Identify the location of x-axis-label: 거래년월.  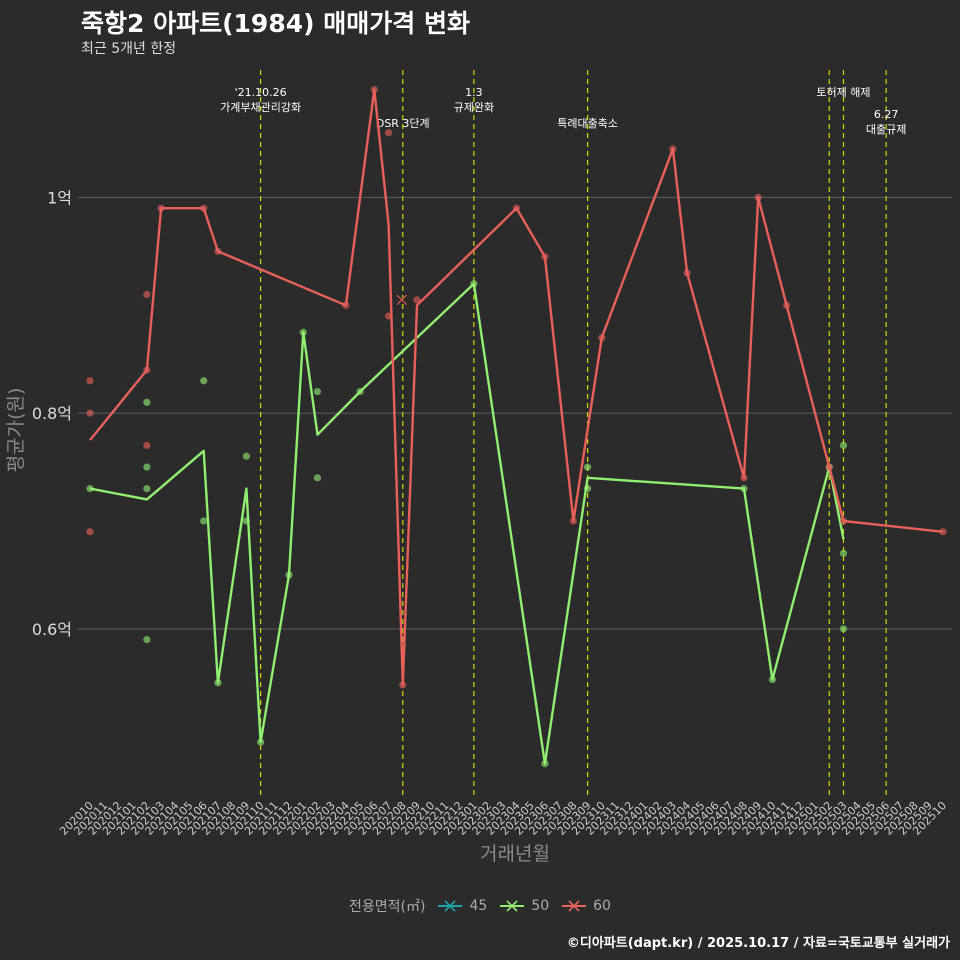
(515, 854).